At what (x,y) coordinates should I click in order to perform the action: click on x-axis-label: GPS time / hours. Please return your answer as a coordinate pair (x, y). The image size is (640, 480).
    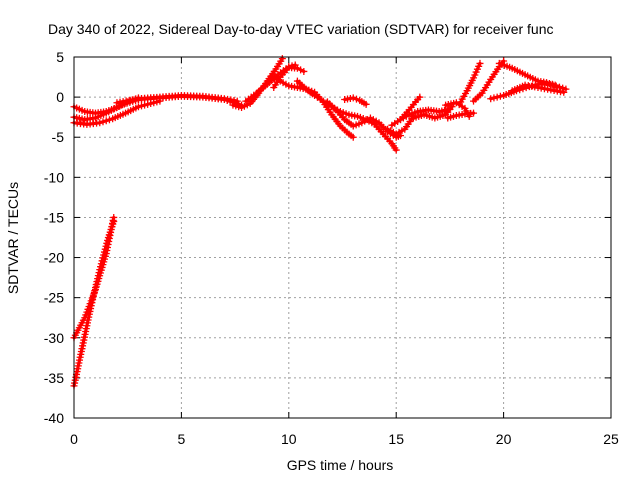
    Looking at the image, I should click on (340, 465).